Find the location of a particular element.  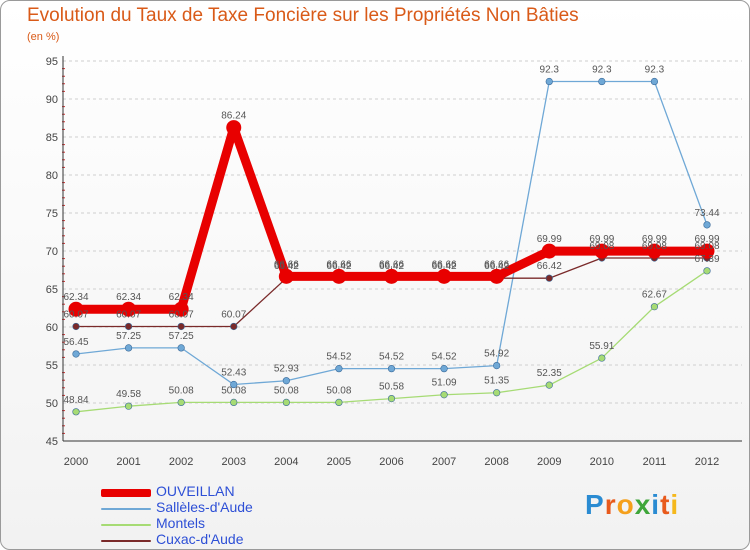

y-tick-label-60: 60 is located at coordinates (52, 328).